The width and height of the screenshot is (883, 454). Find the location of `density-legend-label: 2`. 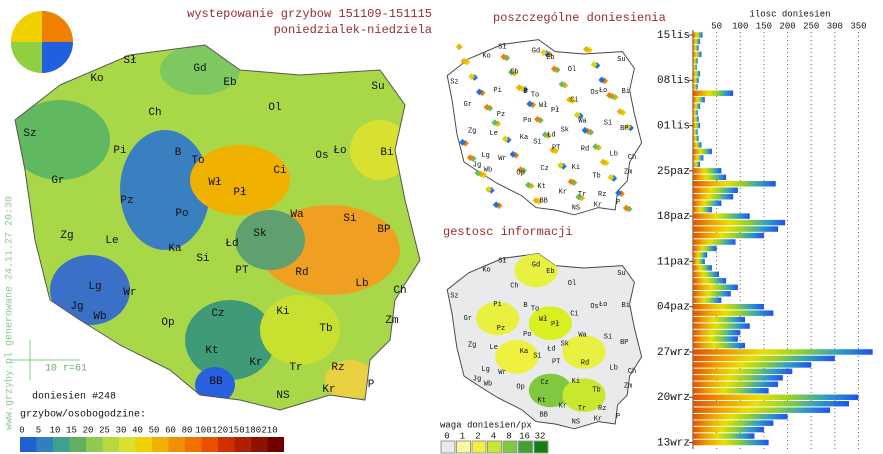

density-legend-label: 2 is located at coordinates (477, 436).